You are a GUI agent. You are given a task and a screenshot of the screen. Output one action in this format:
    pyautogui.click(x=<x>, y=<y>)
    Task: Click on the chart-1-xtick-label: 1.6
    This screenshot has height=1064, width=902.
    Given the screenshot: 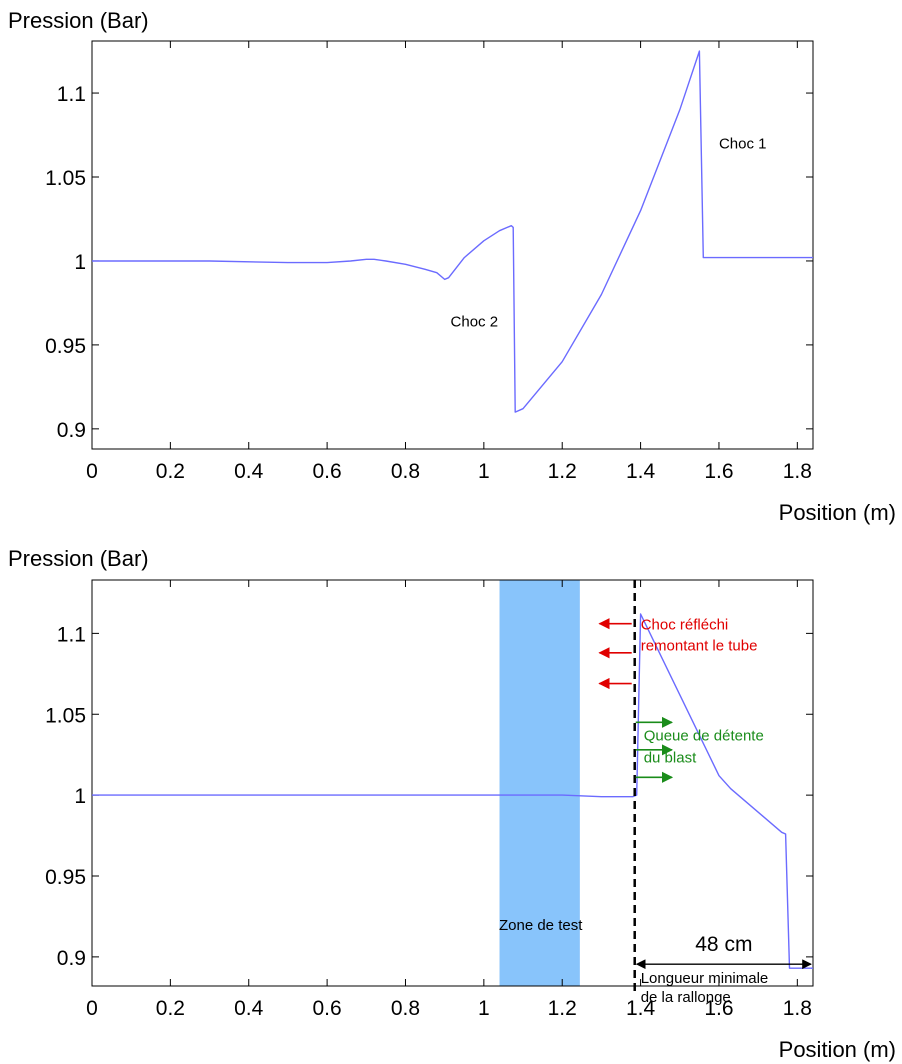 What is the action you would take?
    pyautogui.click(x=718, y=471)
    